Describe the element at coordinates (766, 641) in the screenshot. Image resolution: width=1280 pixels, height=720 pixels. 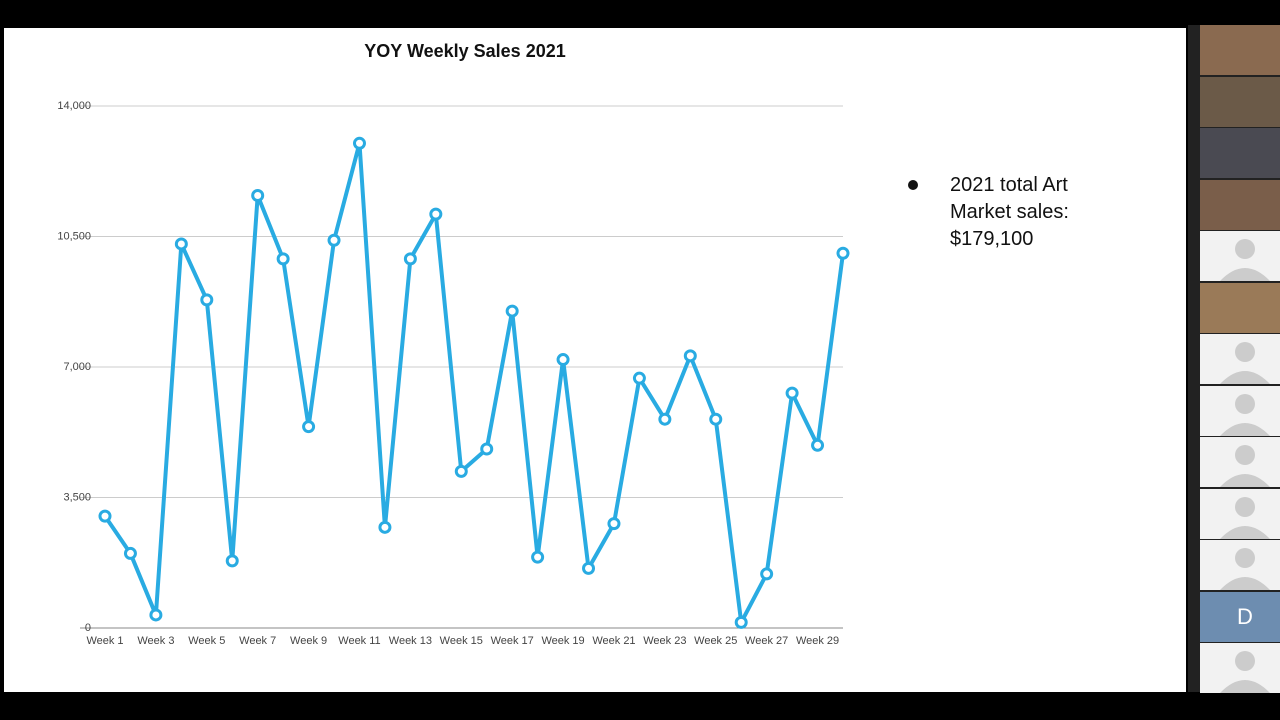
I see `x-tick-label: Week 27` at that location.